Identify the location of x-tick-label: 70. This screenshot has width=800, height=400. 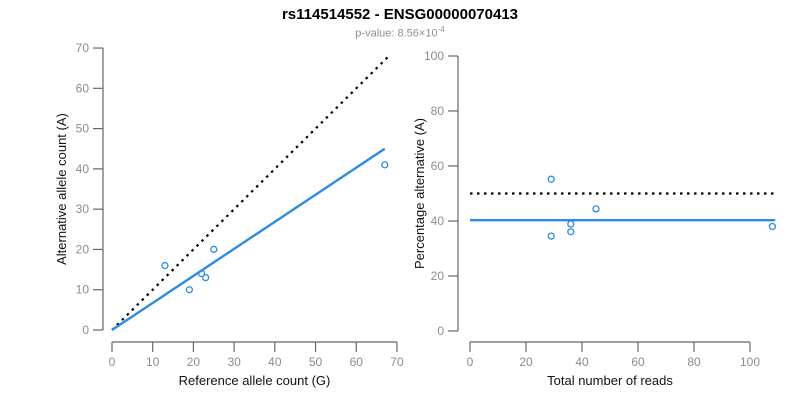
(397, 362).